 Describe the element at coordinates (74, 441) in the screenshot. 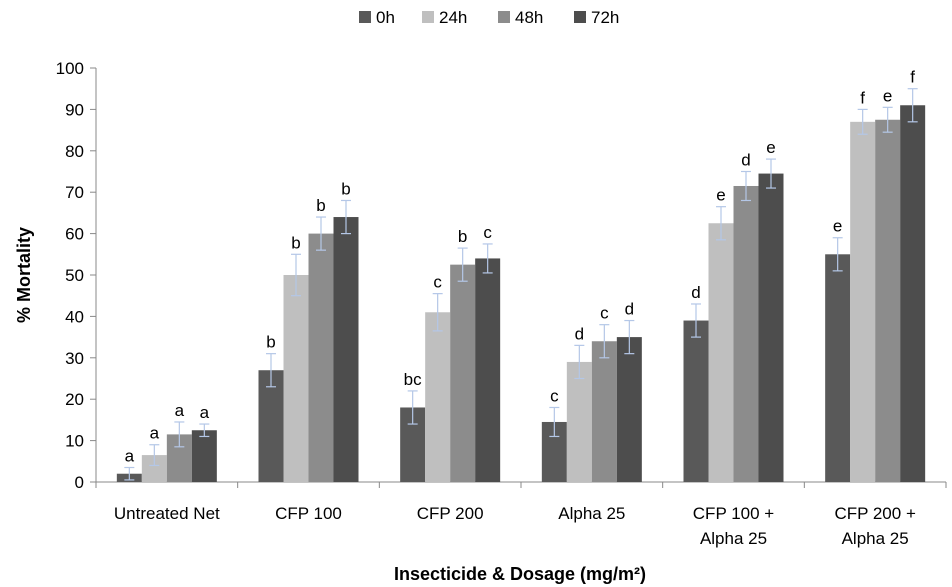

I see `y-tick-label: 10` at that location.